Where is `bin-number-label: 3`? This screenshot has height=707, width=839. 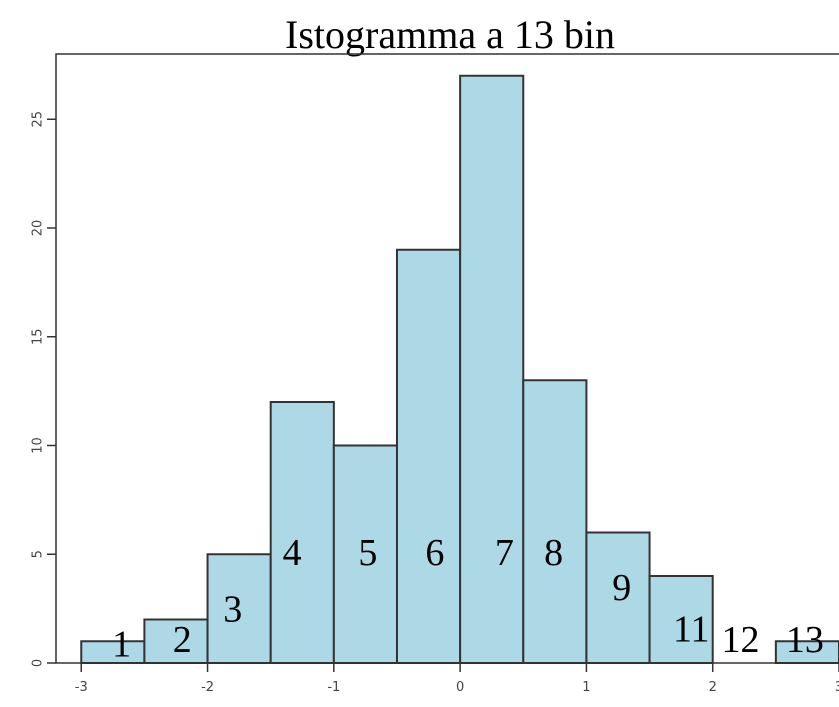 bin-number-label: 3 is located at coordinates (232, 610).